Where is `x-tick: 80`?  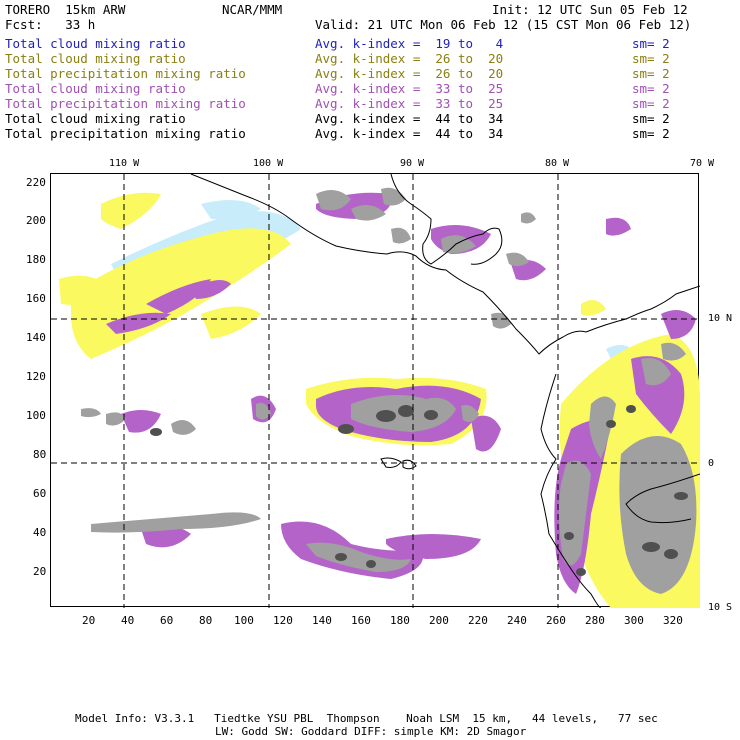 x-tick: 80 is located at coordinates (206, 620).